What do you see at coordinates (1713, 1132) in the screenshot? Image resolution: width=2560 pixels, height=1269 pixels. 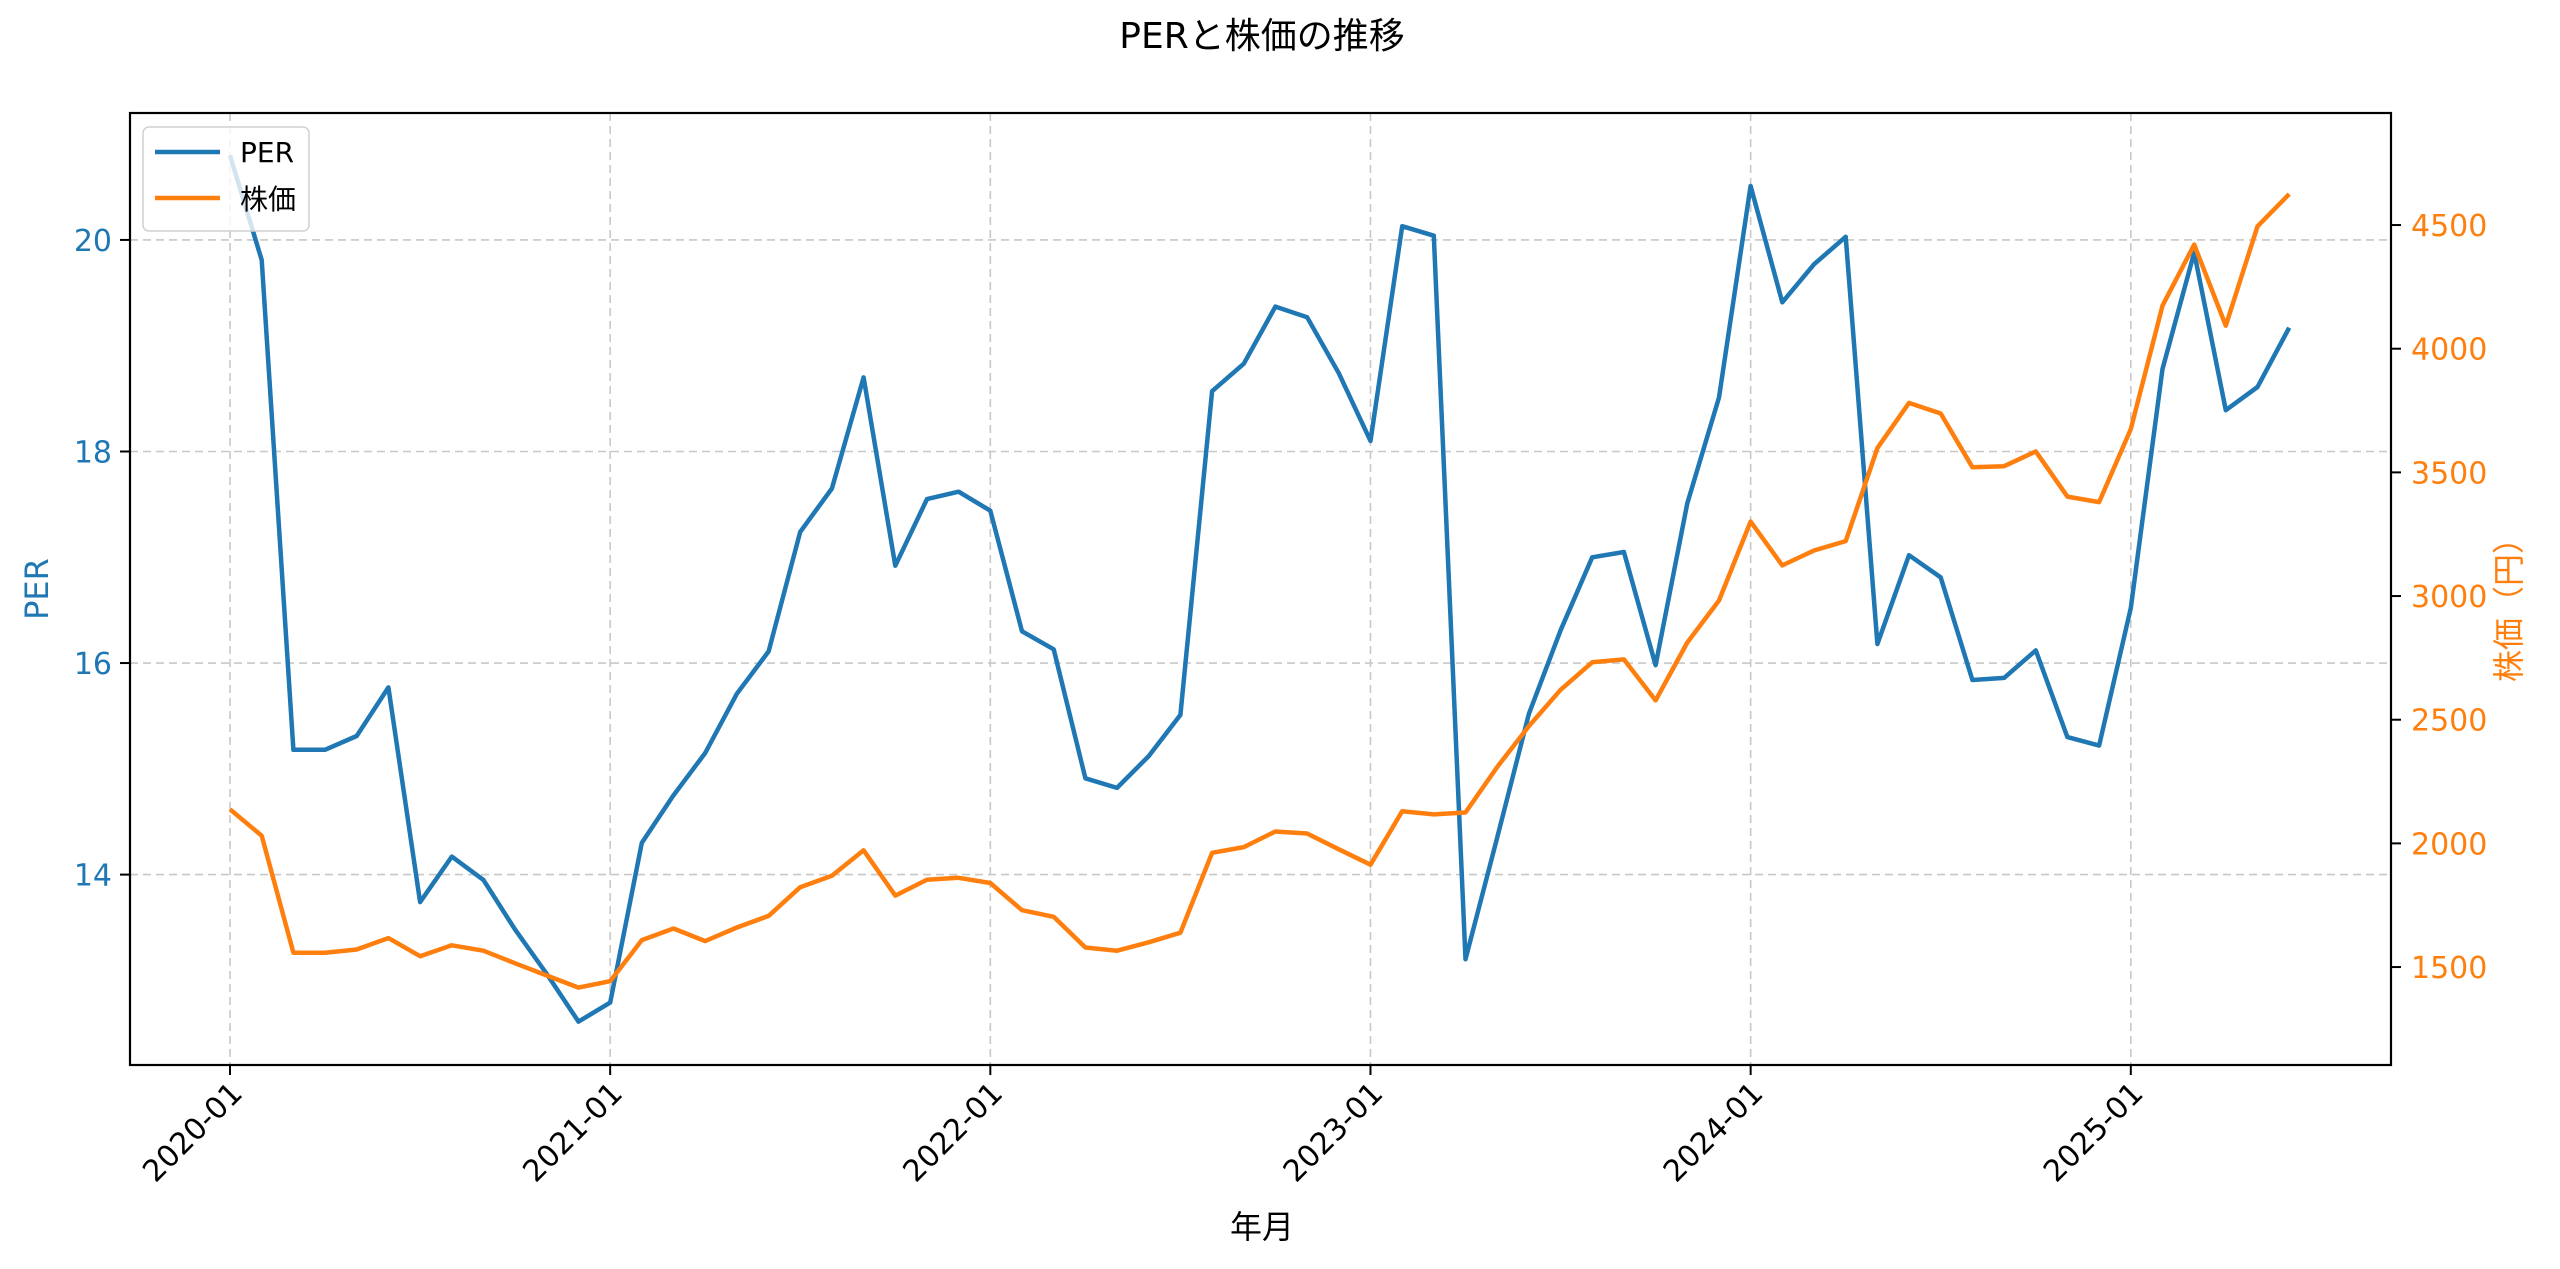 I see `x-tick-label: 2024-01` at bounding box center [1713, 1132].